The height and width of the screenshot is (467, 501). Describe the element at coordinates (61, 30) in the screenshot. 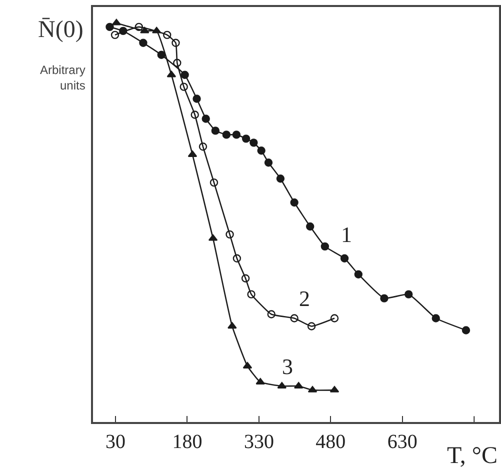

I see `y-axis-title: N̄(0)` at that location.